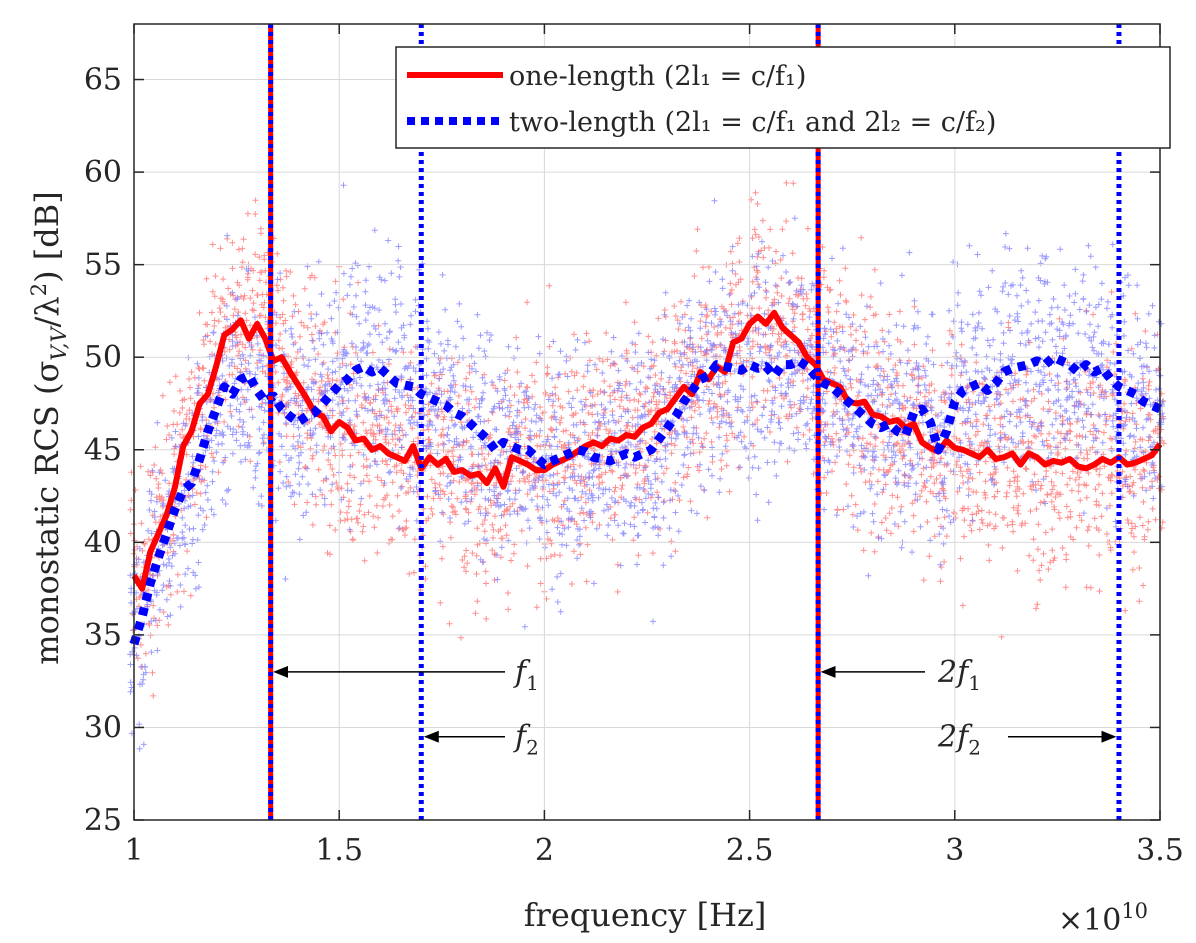 The image size is (1196, 943). What do you see at coordinates (657, 76) in the screenshot?
I see `legend-label-one-length: one-length (2l₁ = c/f₁)` at bounding box center [657, 76].